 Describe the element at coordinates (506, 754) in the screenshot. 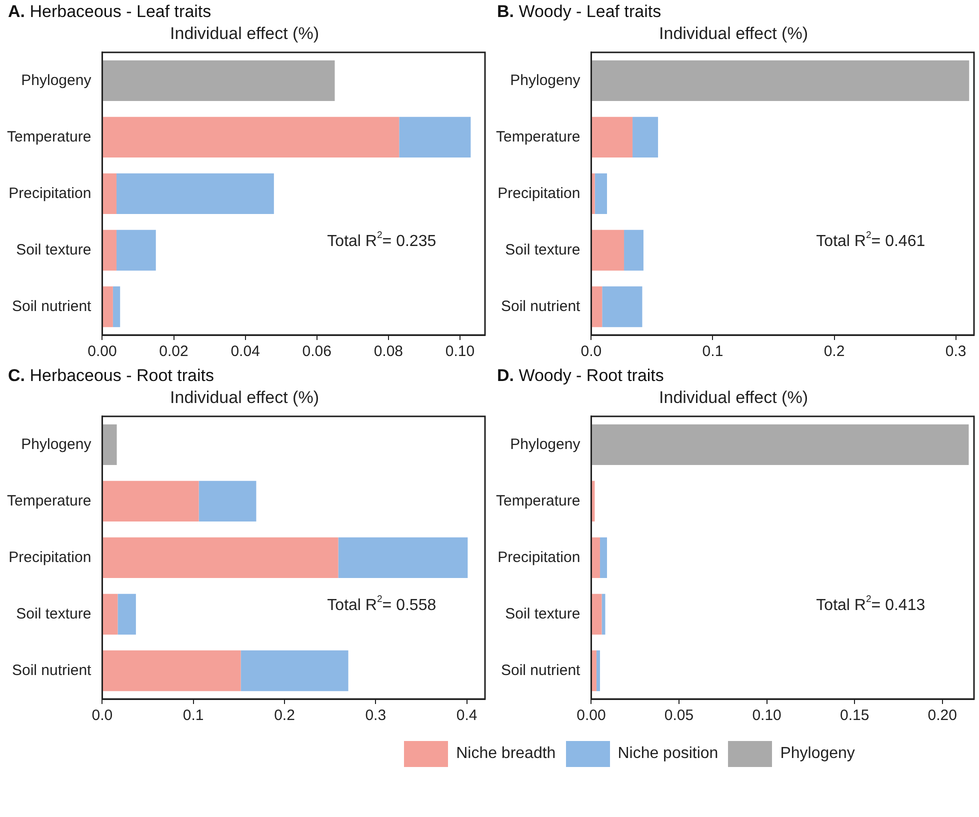

I see `legend-label: Niche breadth` at that location.